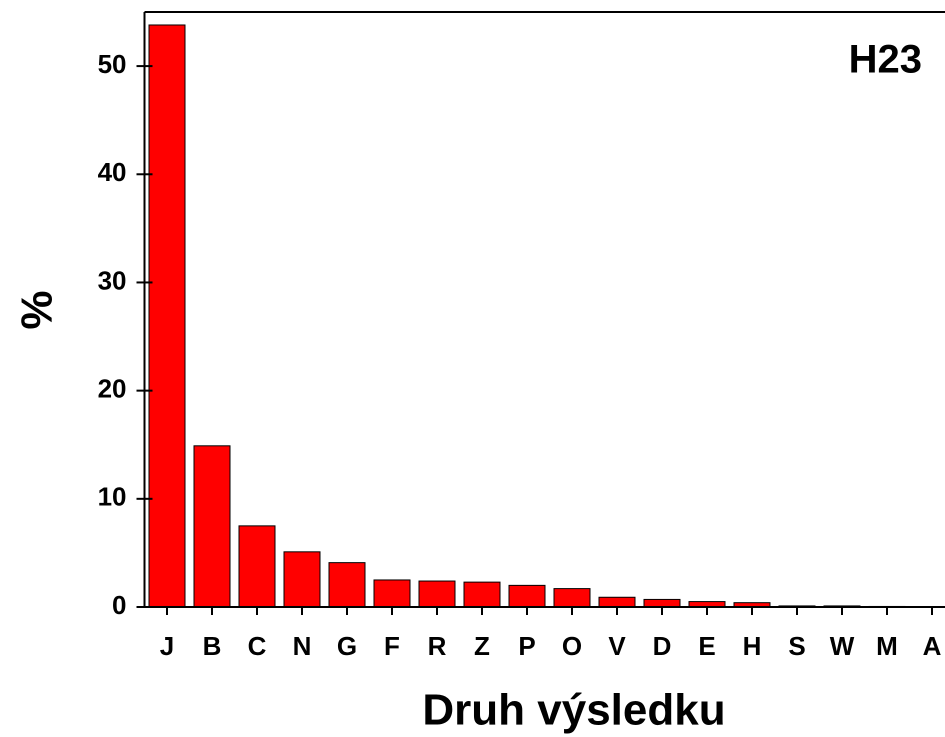  I want to click on x-tick-label: H, so click(752, 646).